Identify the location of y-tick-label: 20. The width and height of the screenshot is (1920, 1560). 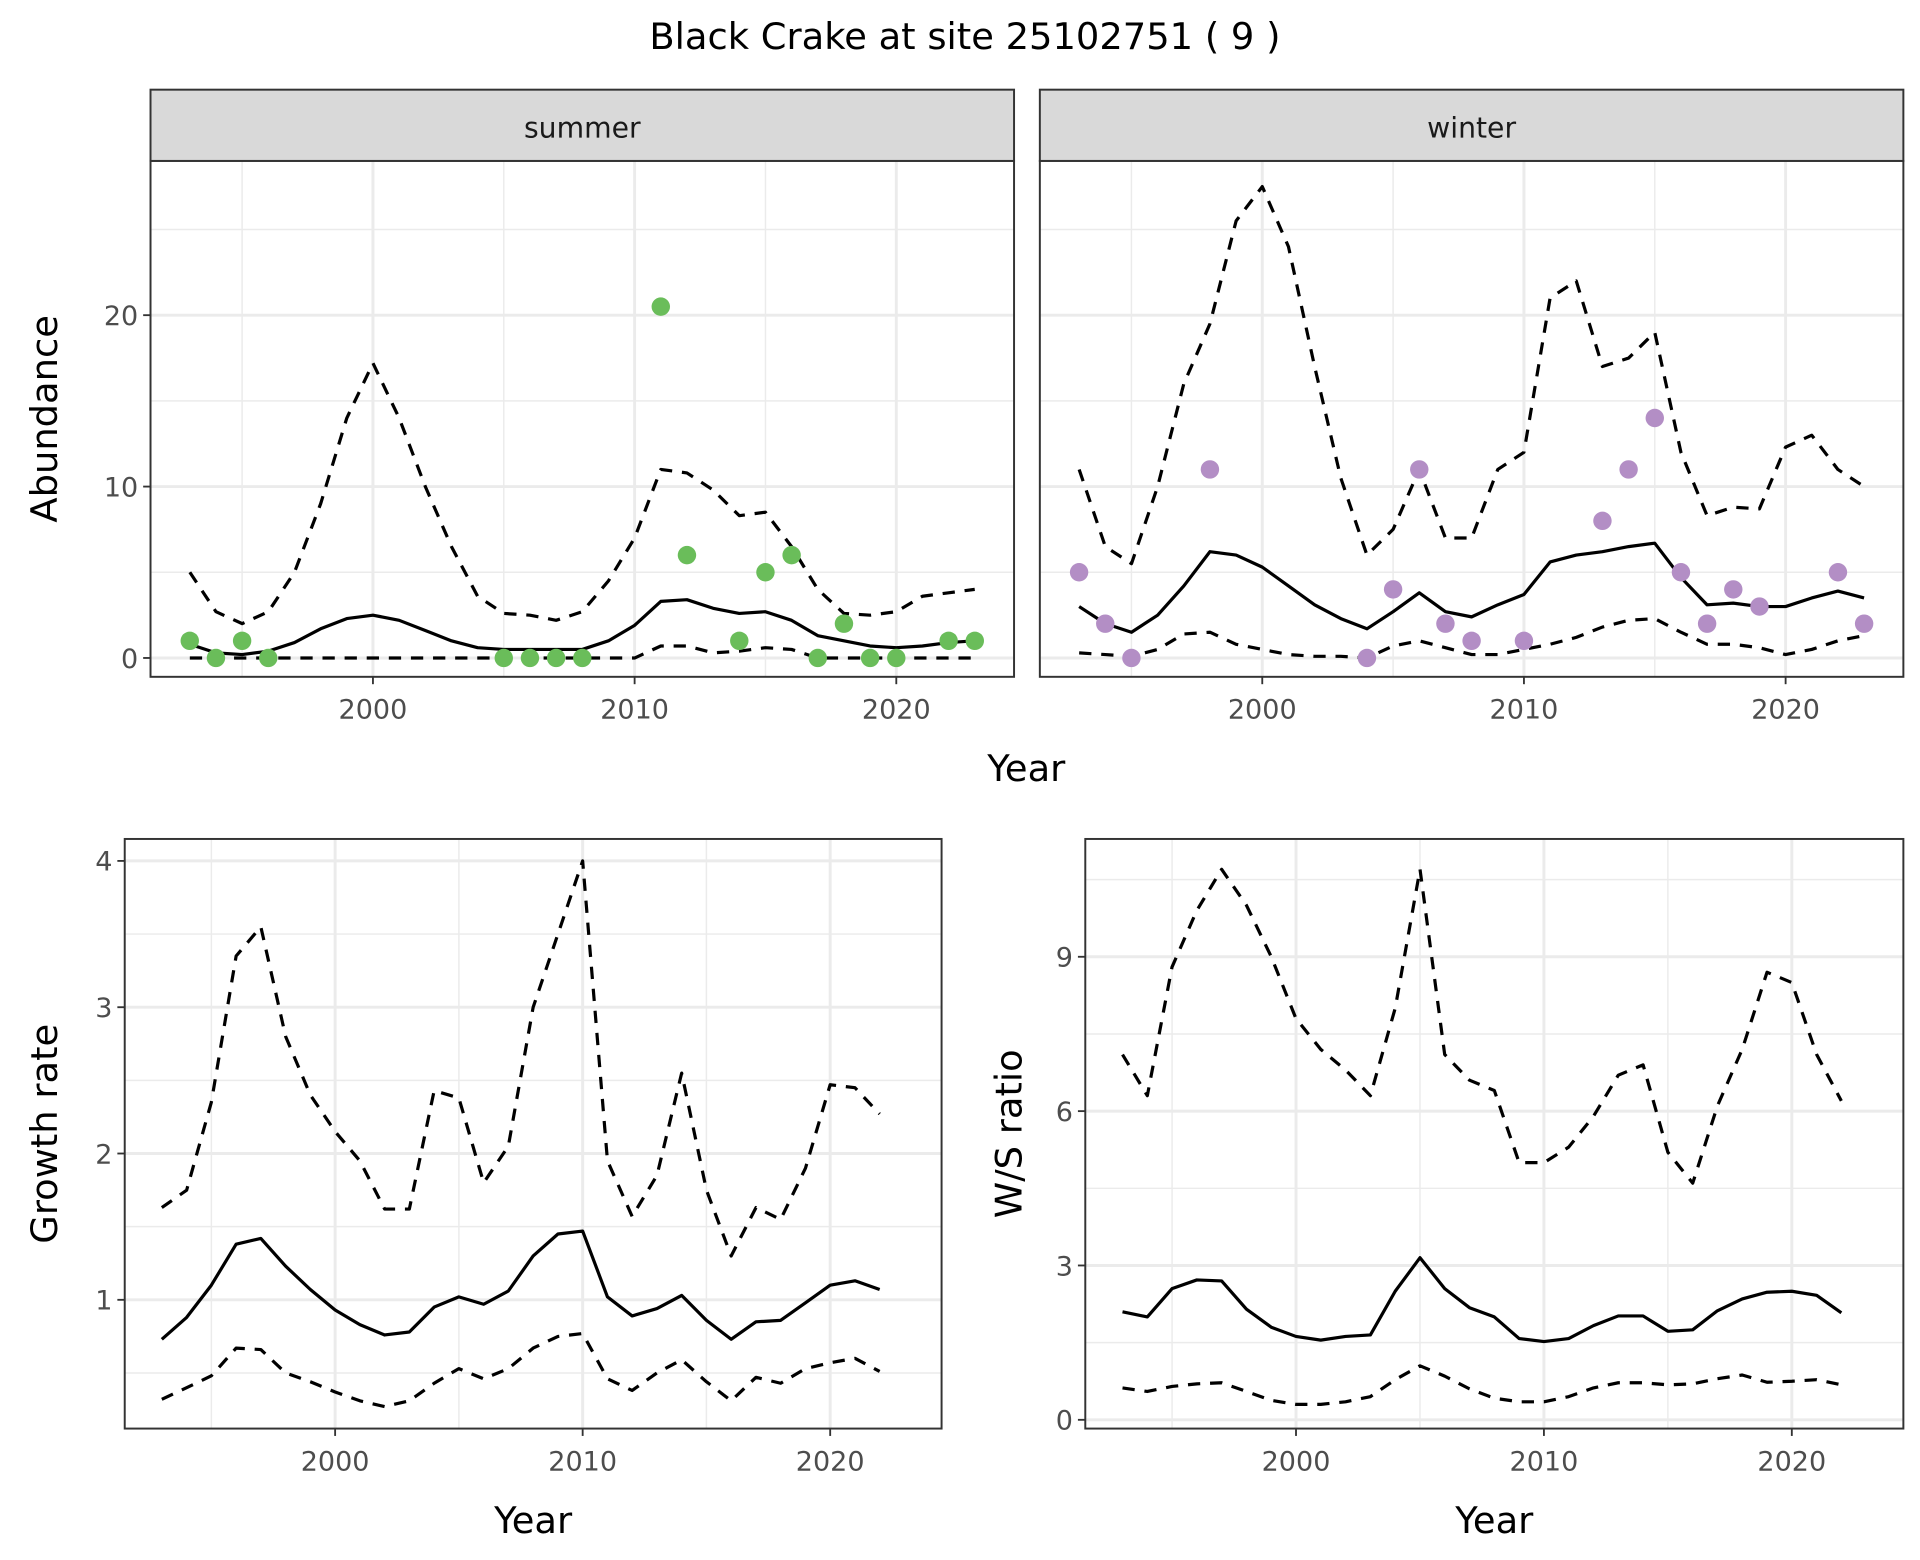
(121, 316).